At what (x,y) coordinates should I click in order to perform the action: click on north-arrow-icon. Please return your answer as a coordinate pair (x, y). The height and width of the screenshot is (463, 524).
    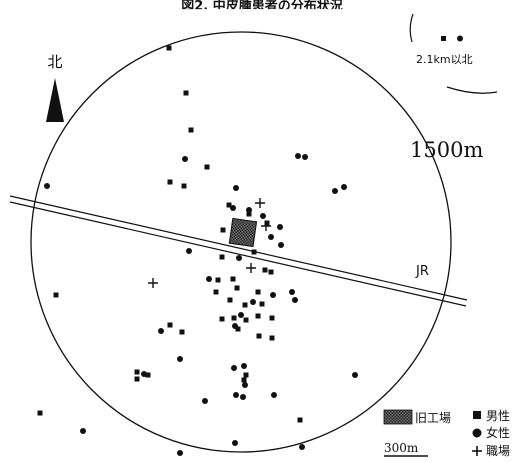
    Looking at the image, I should click on (55, 100).